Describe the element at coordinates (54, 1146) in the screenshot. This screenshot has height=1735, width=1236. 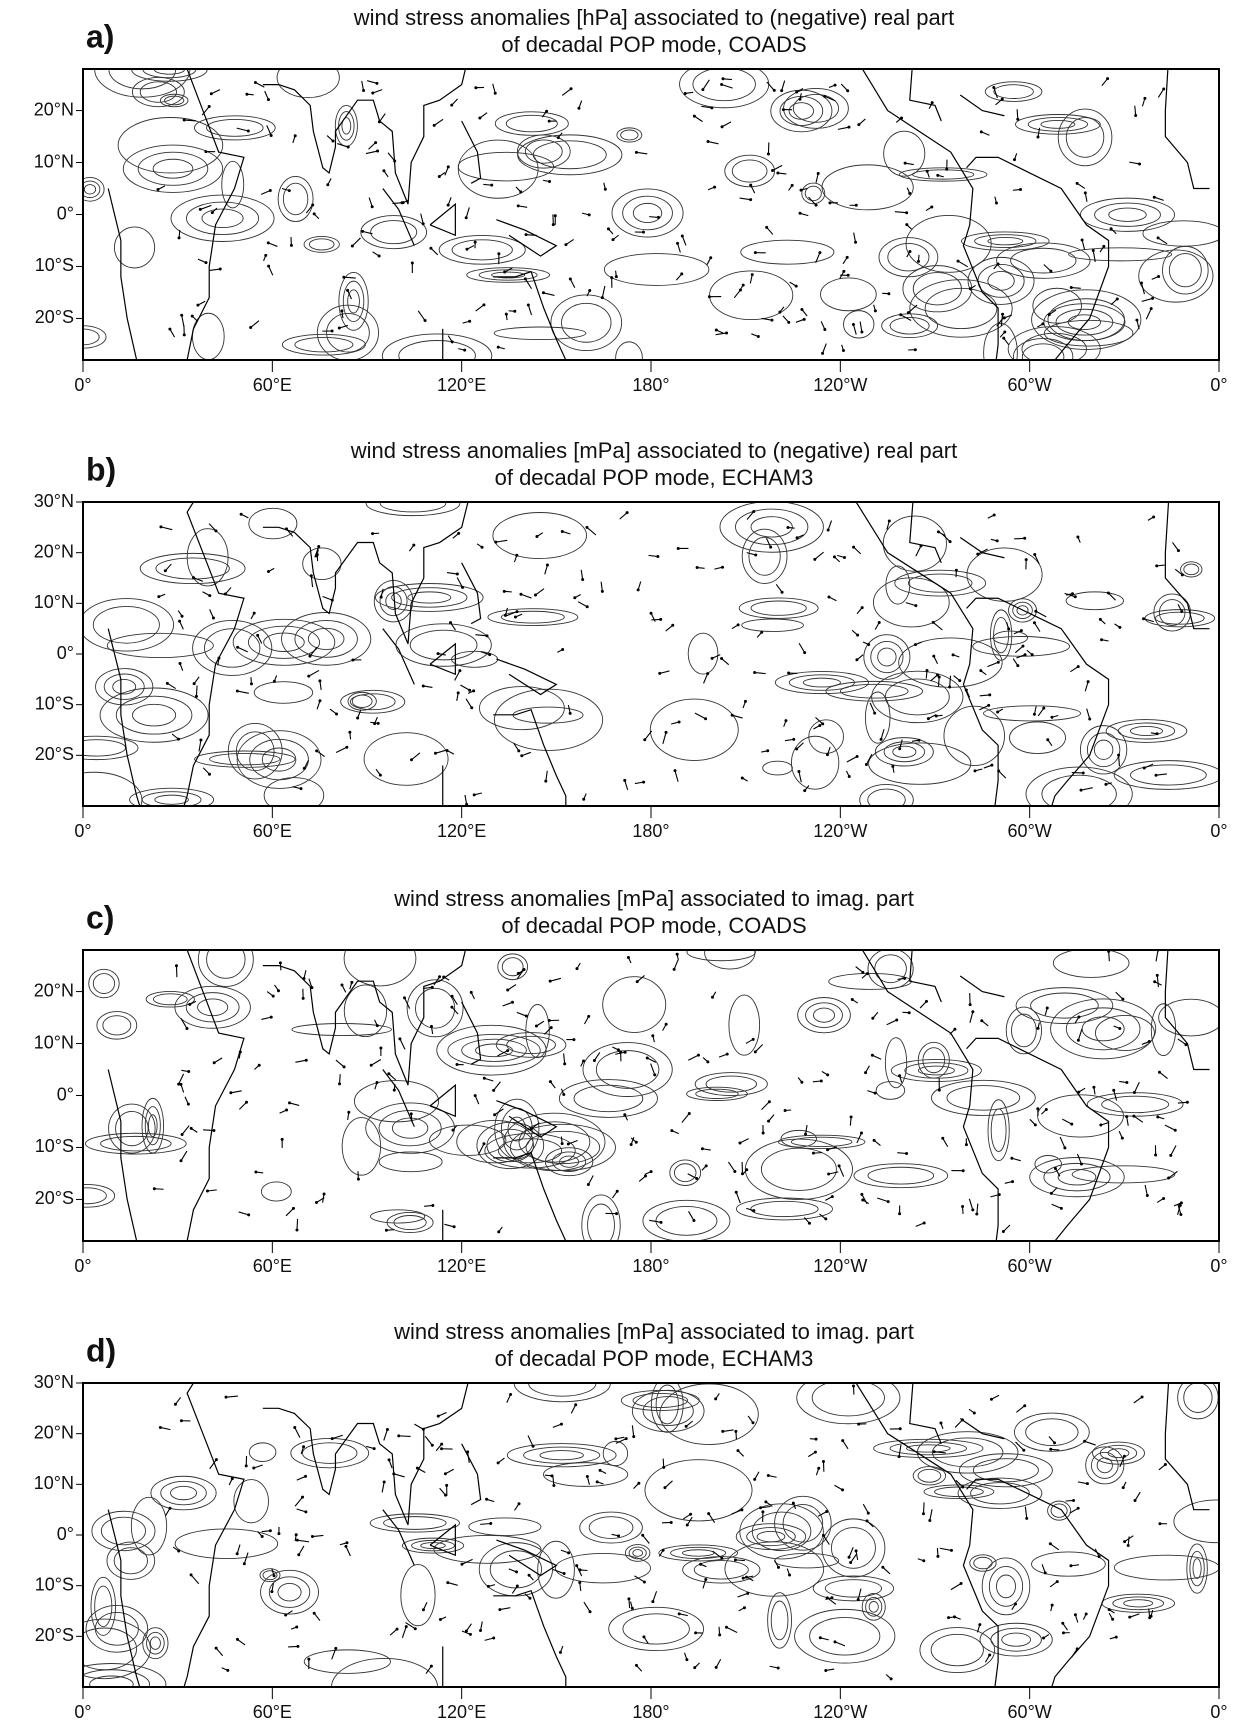
I see `y-tick-label: 10°S` at that location.